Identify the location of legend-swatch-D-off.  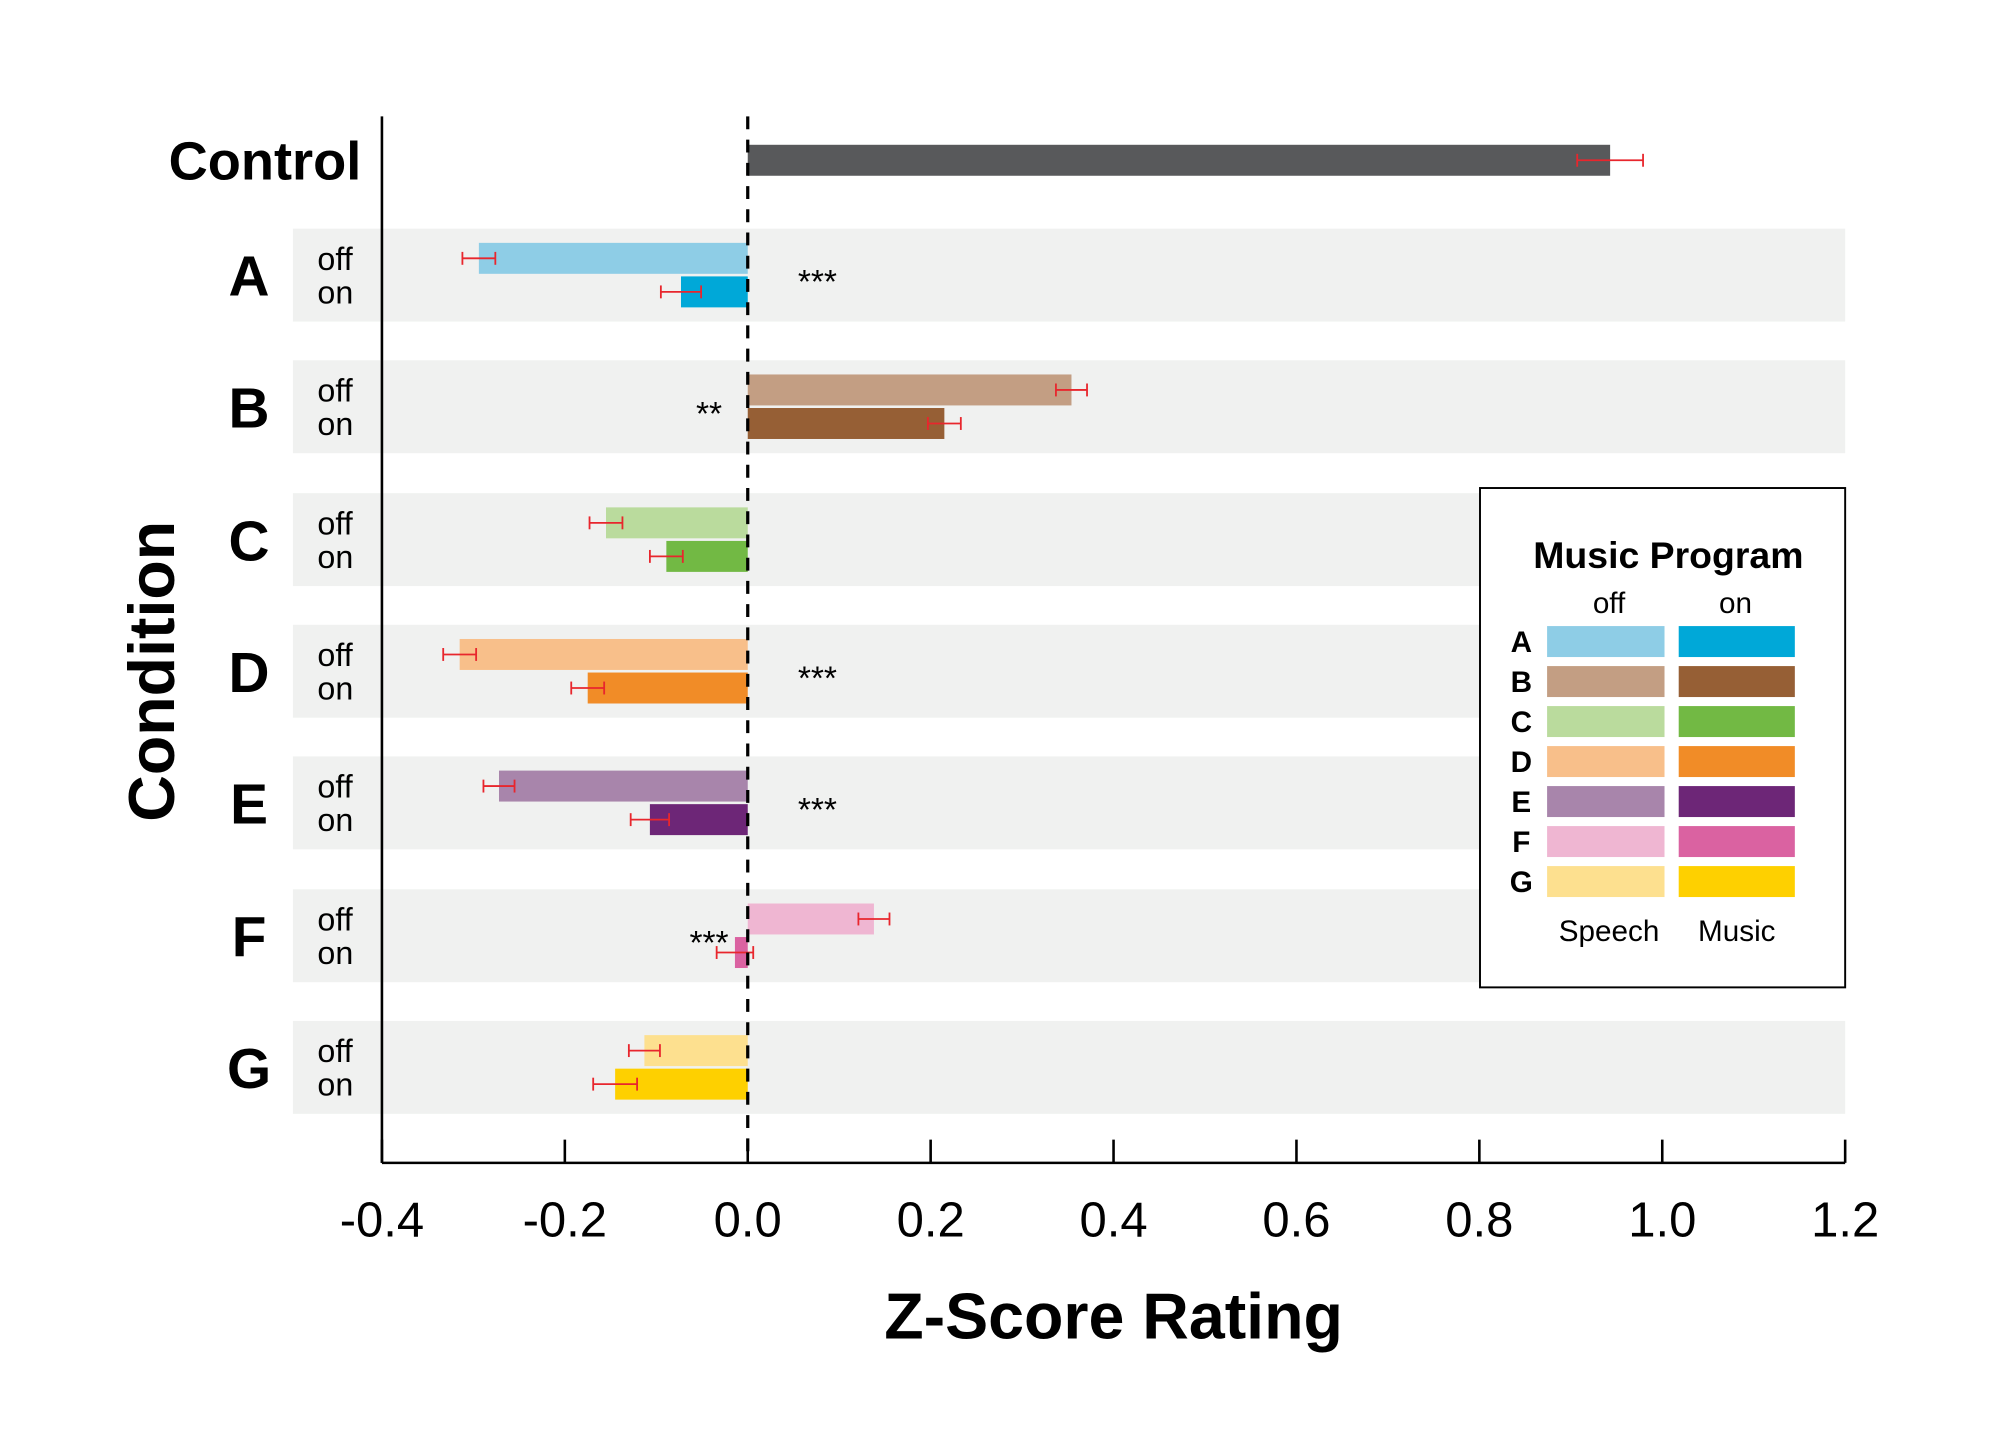
(1606, 762).